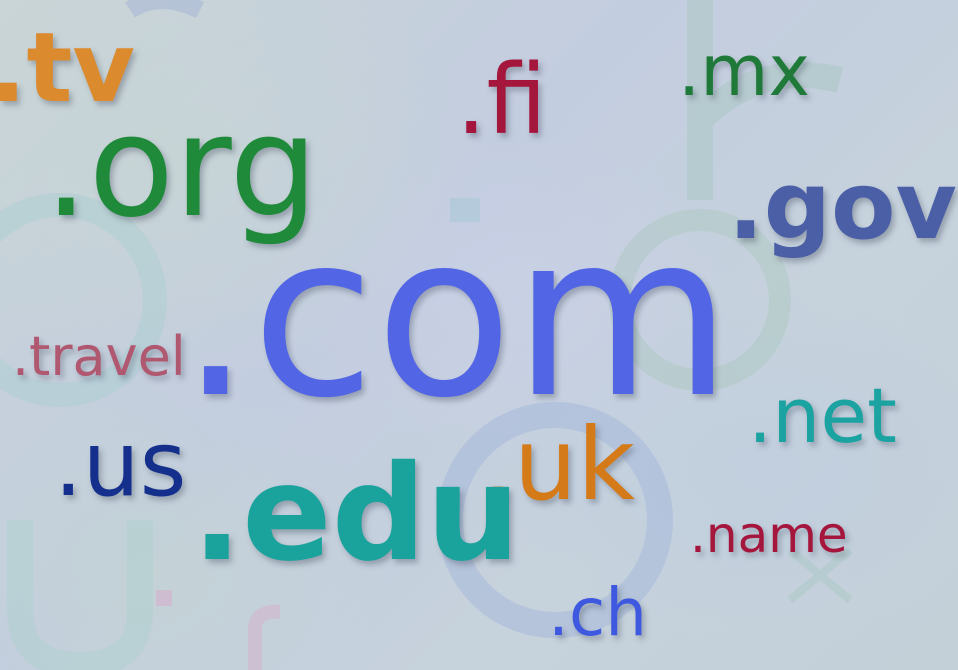 The width and height of the screenshot is (958, 670). What do you see at coordinates (120, 464) in the screenshot?
I see `tld-us: .us` at bounding box center [120, 464].